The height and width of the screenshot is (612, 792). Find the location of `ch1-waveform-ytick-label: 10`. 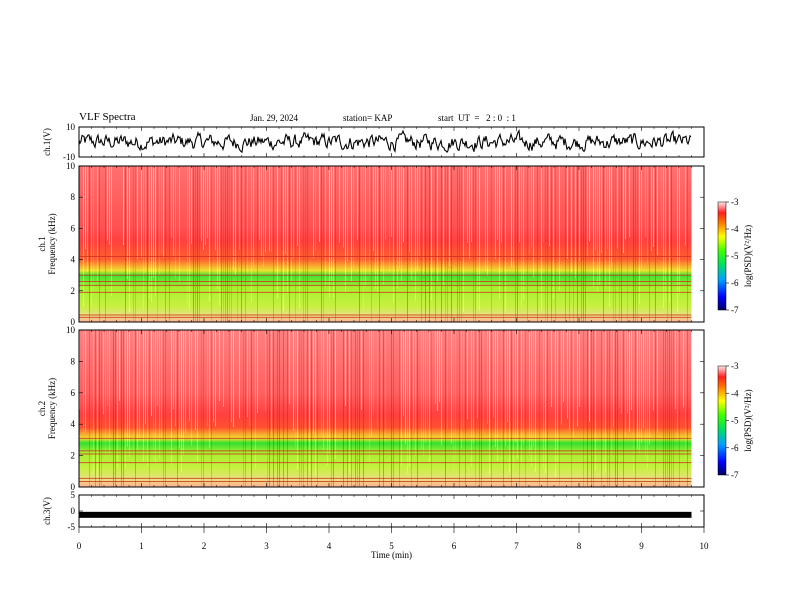

ch1-waveform-ytick-label: 10 is located at coordinates (71, 127).